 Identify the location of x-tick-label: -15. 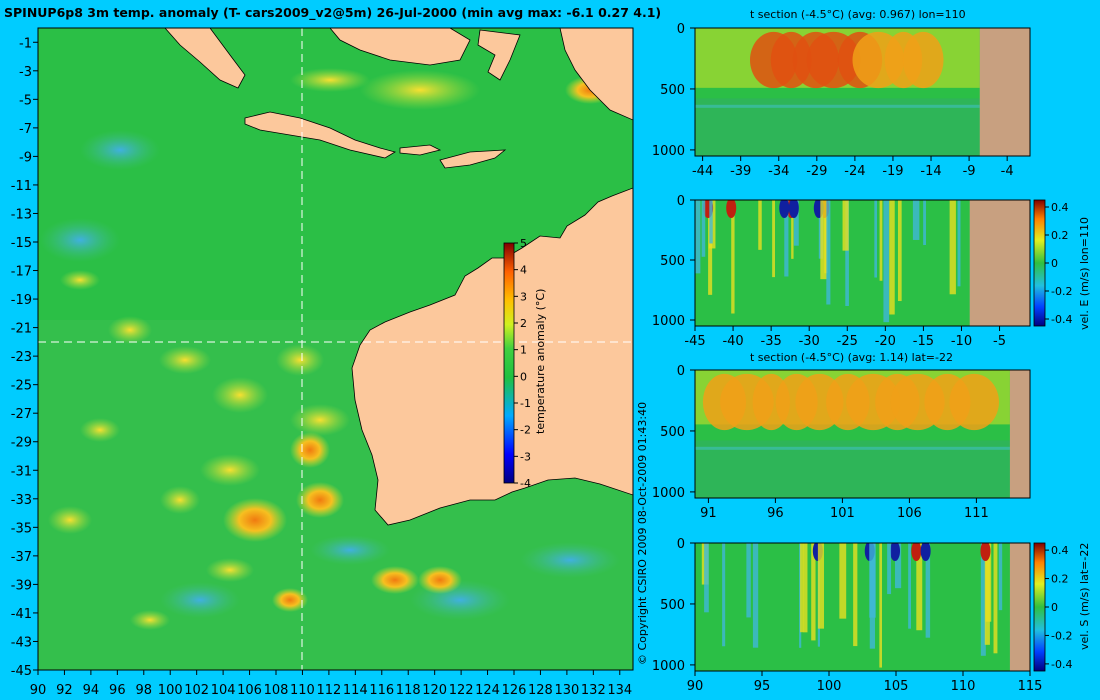
(923, 341).